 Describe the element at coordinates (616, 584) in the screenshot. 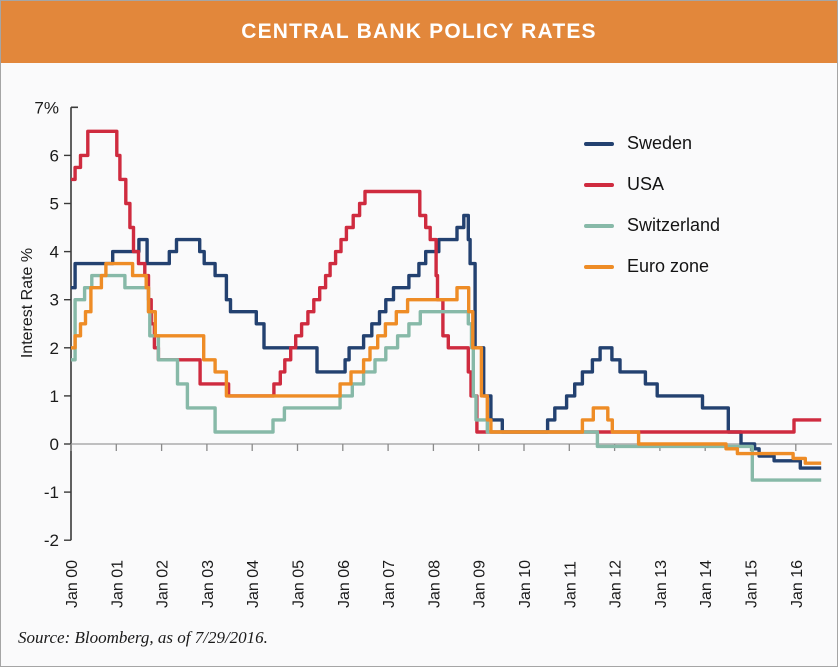

I see `x-tick-label: Jan 12` at that location.